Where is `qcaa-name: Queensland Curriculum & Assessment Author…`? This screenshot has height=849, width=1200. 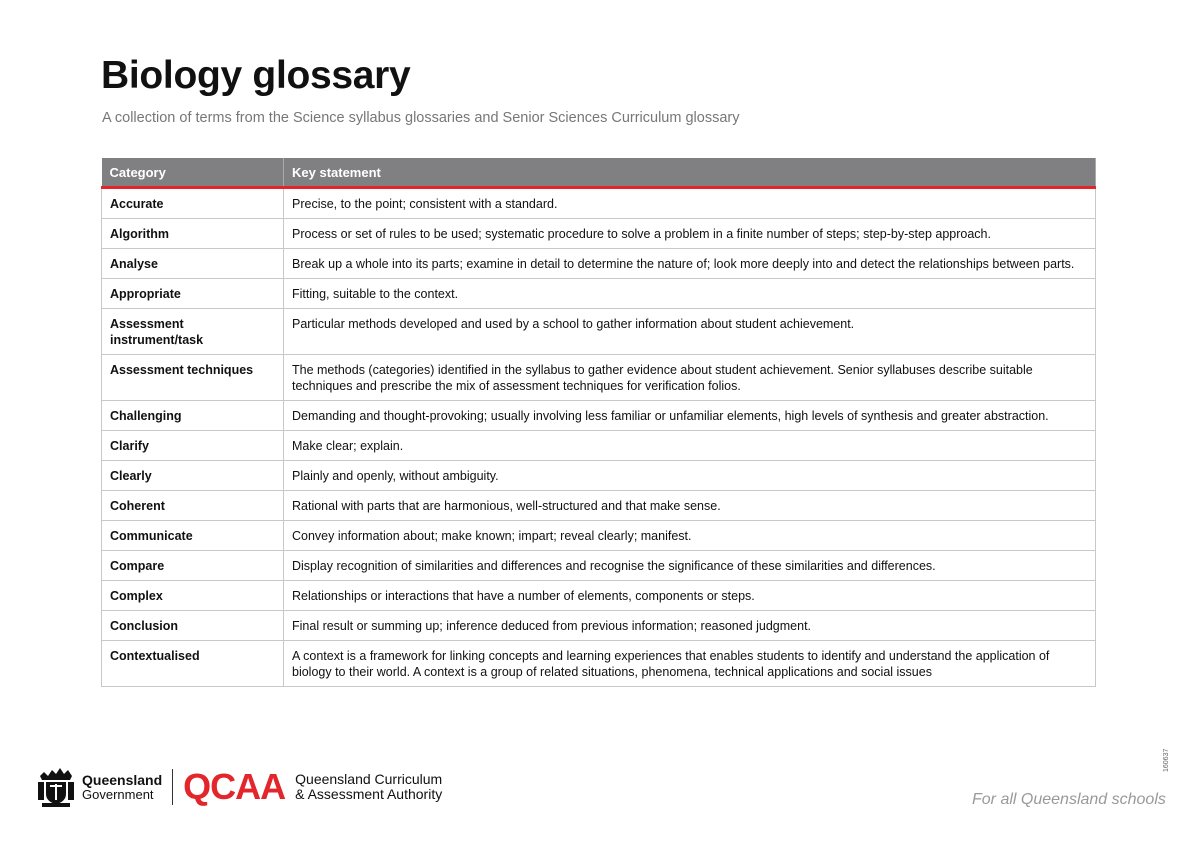 qcaa-name: Queensland Curriculum & Assessment Author… is located at coordinates (369, 786).